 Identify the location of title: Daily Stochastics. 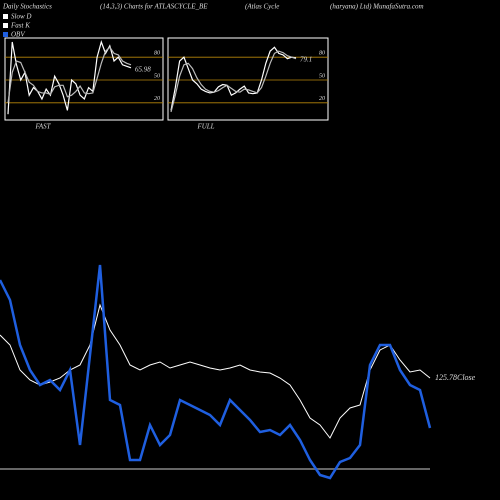
(27, 7).